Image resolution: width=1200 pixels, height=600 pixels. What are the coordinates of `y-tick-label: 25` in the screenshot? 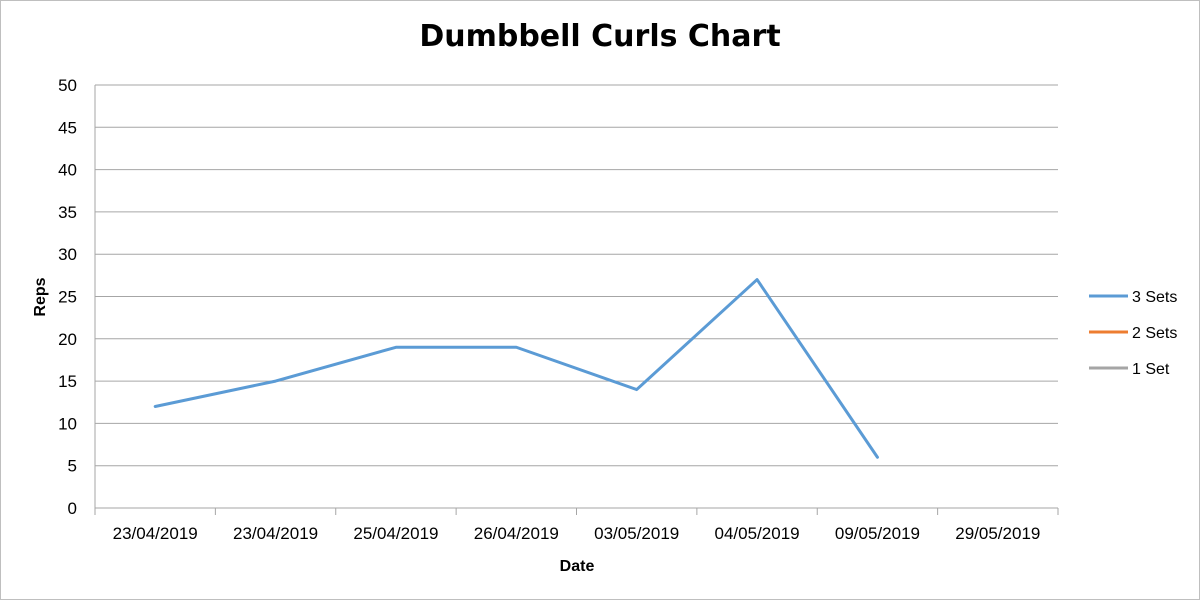 It's located at (67, 297).